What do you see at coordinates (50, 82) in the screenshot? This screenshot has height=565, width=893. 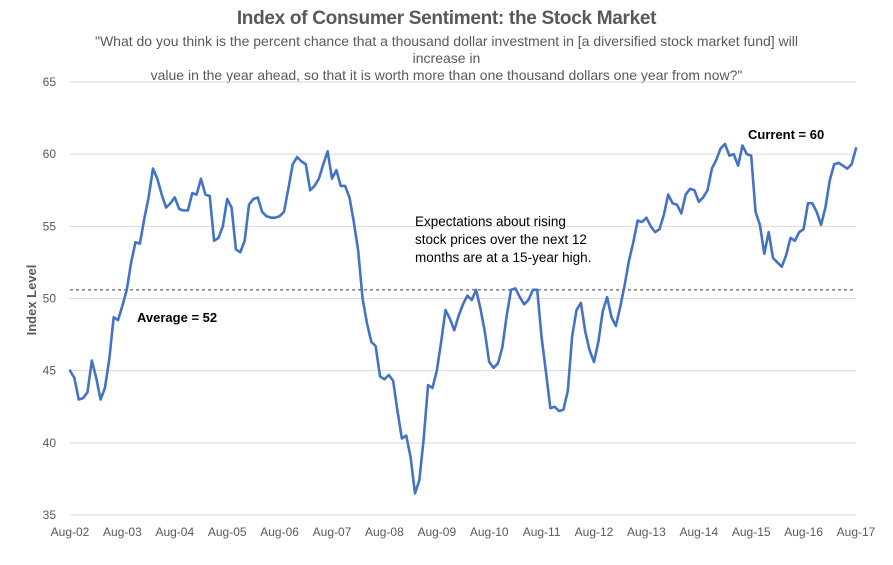 I see `y-tick-label: 65` at bounding box center [50, 82].